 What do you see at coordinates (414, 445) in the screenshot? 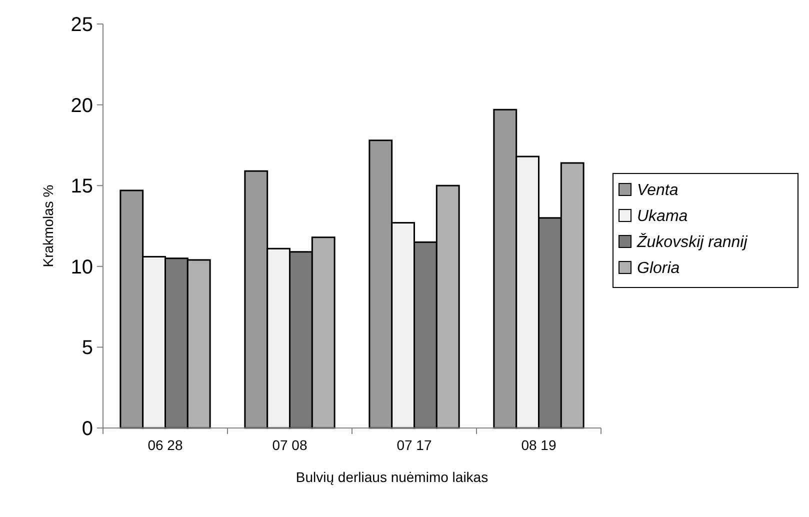
I see `x-tick-label: 07 17` at bounding box center [414, 445].